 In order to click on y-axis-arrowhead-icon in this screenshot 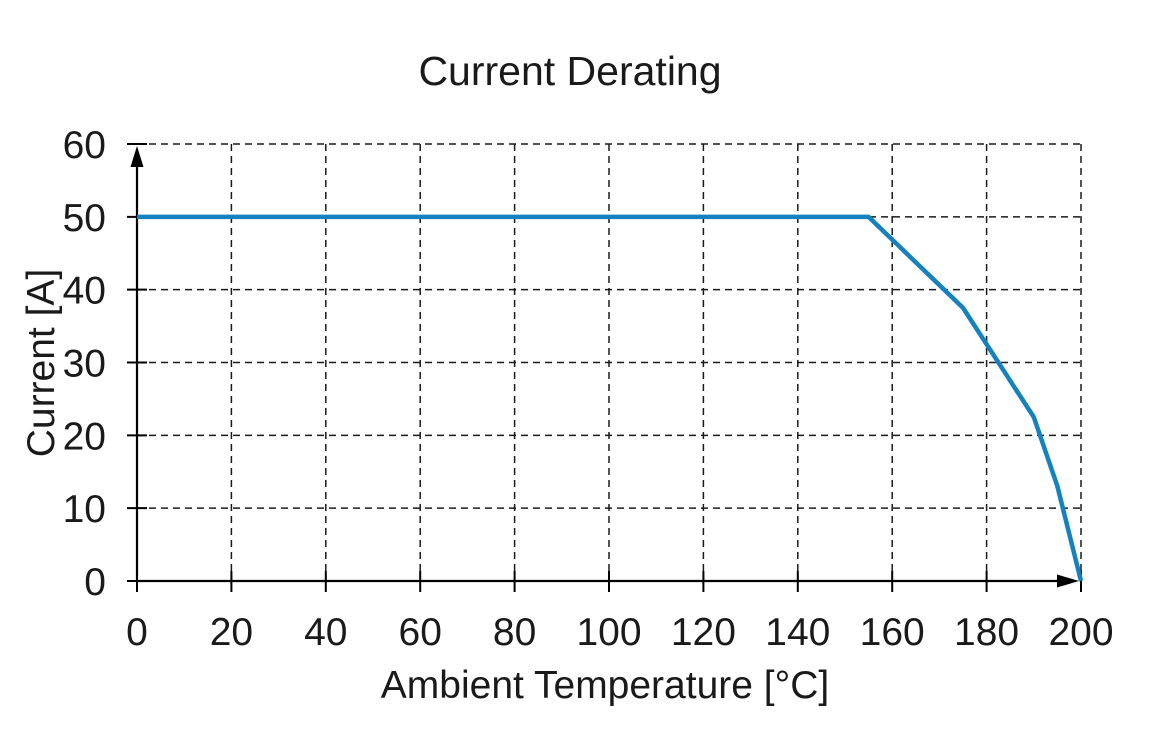, I will do `click(137, 156)`.